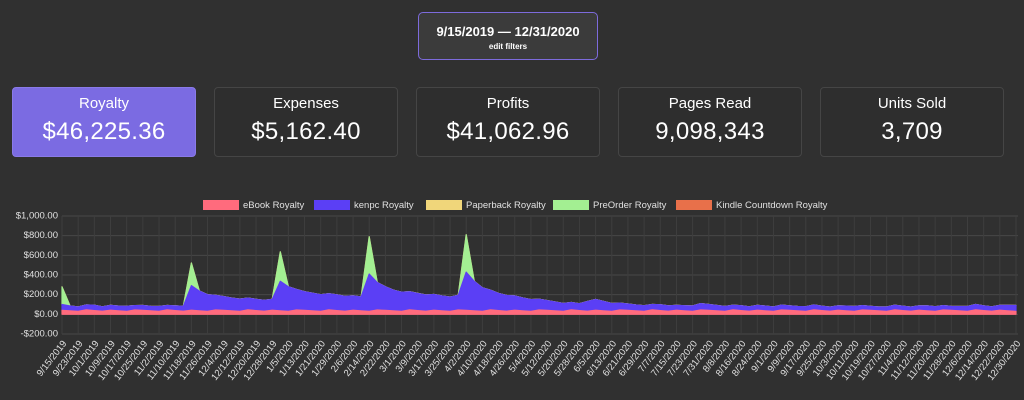 This screenshot has width=1024, height=400. Describe the element at coordinates (46, 314) in the screenshot. I see `y-tick-label: $0.00` at that location.